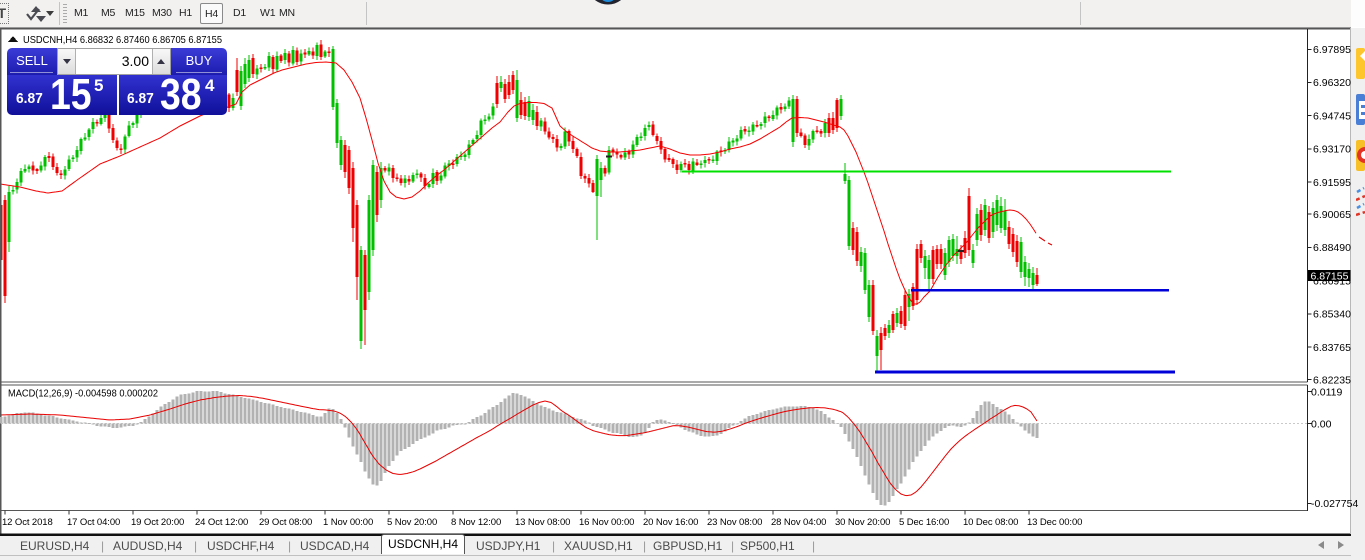 The width and height of the screenshot is (1365, 560). Describe the element at coordinates (1332, 315) in the screenshot. I see `svg-text: 6.85340` at that location.